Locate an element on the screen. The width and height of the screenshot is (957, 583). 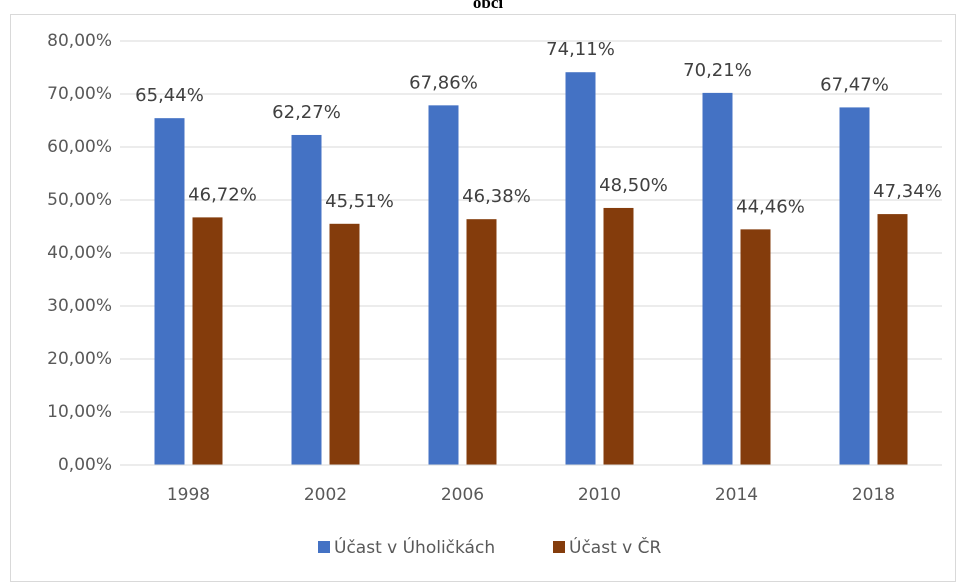
legend-label: Účast v Úholičkách is located at coordinates (414, 547).